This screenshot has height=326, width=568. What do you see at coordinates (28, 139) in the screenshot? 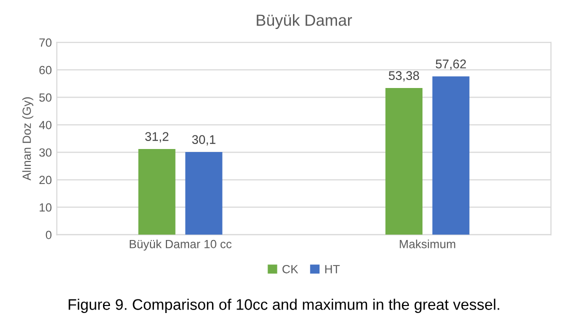
I see `y-axis-title: Alınan Doz (Gy)` at bounding box center [28, 139].